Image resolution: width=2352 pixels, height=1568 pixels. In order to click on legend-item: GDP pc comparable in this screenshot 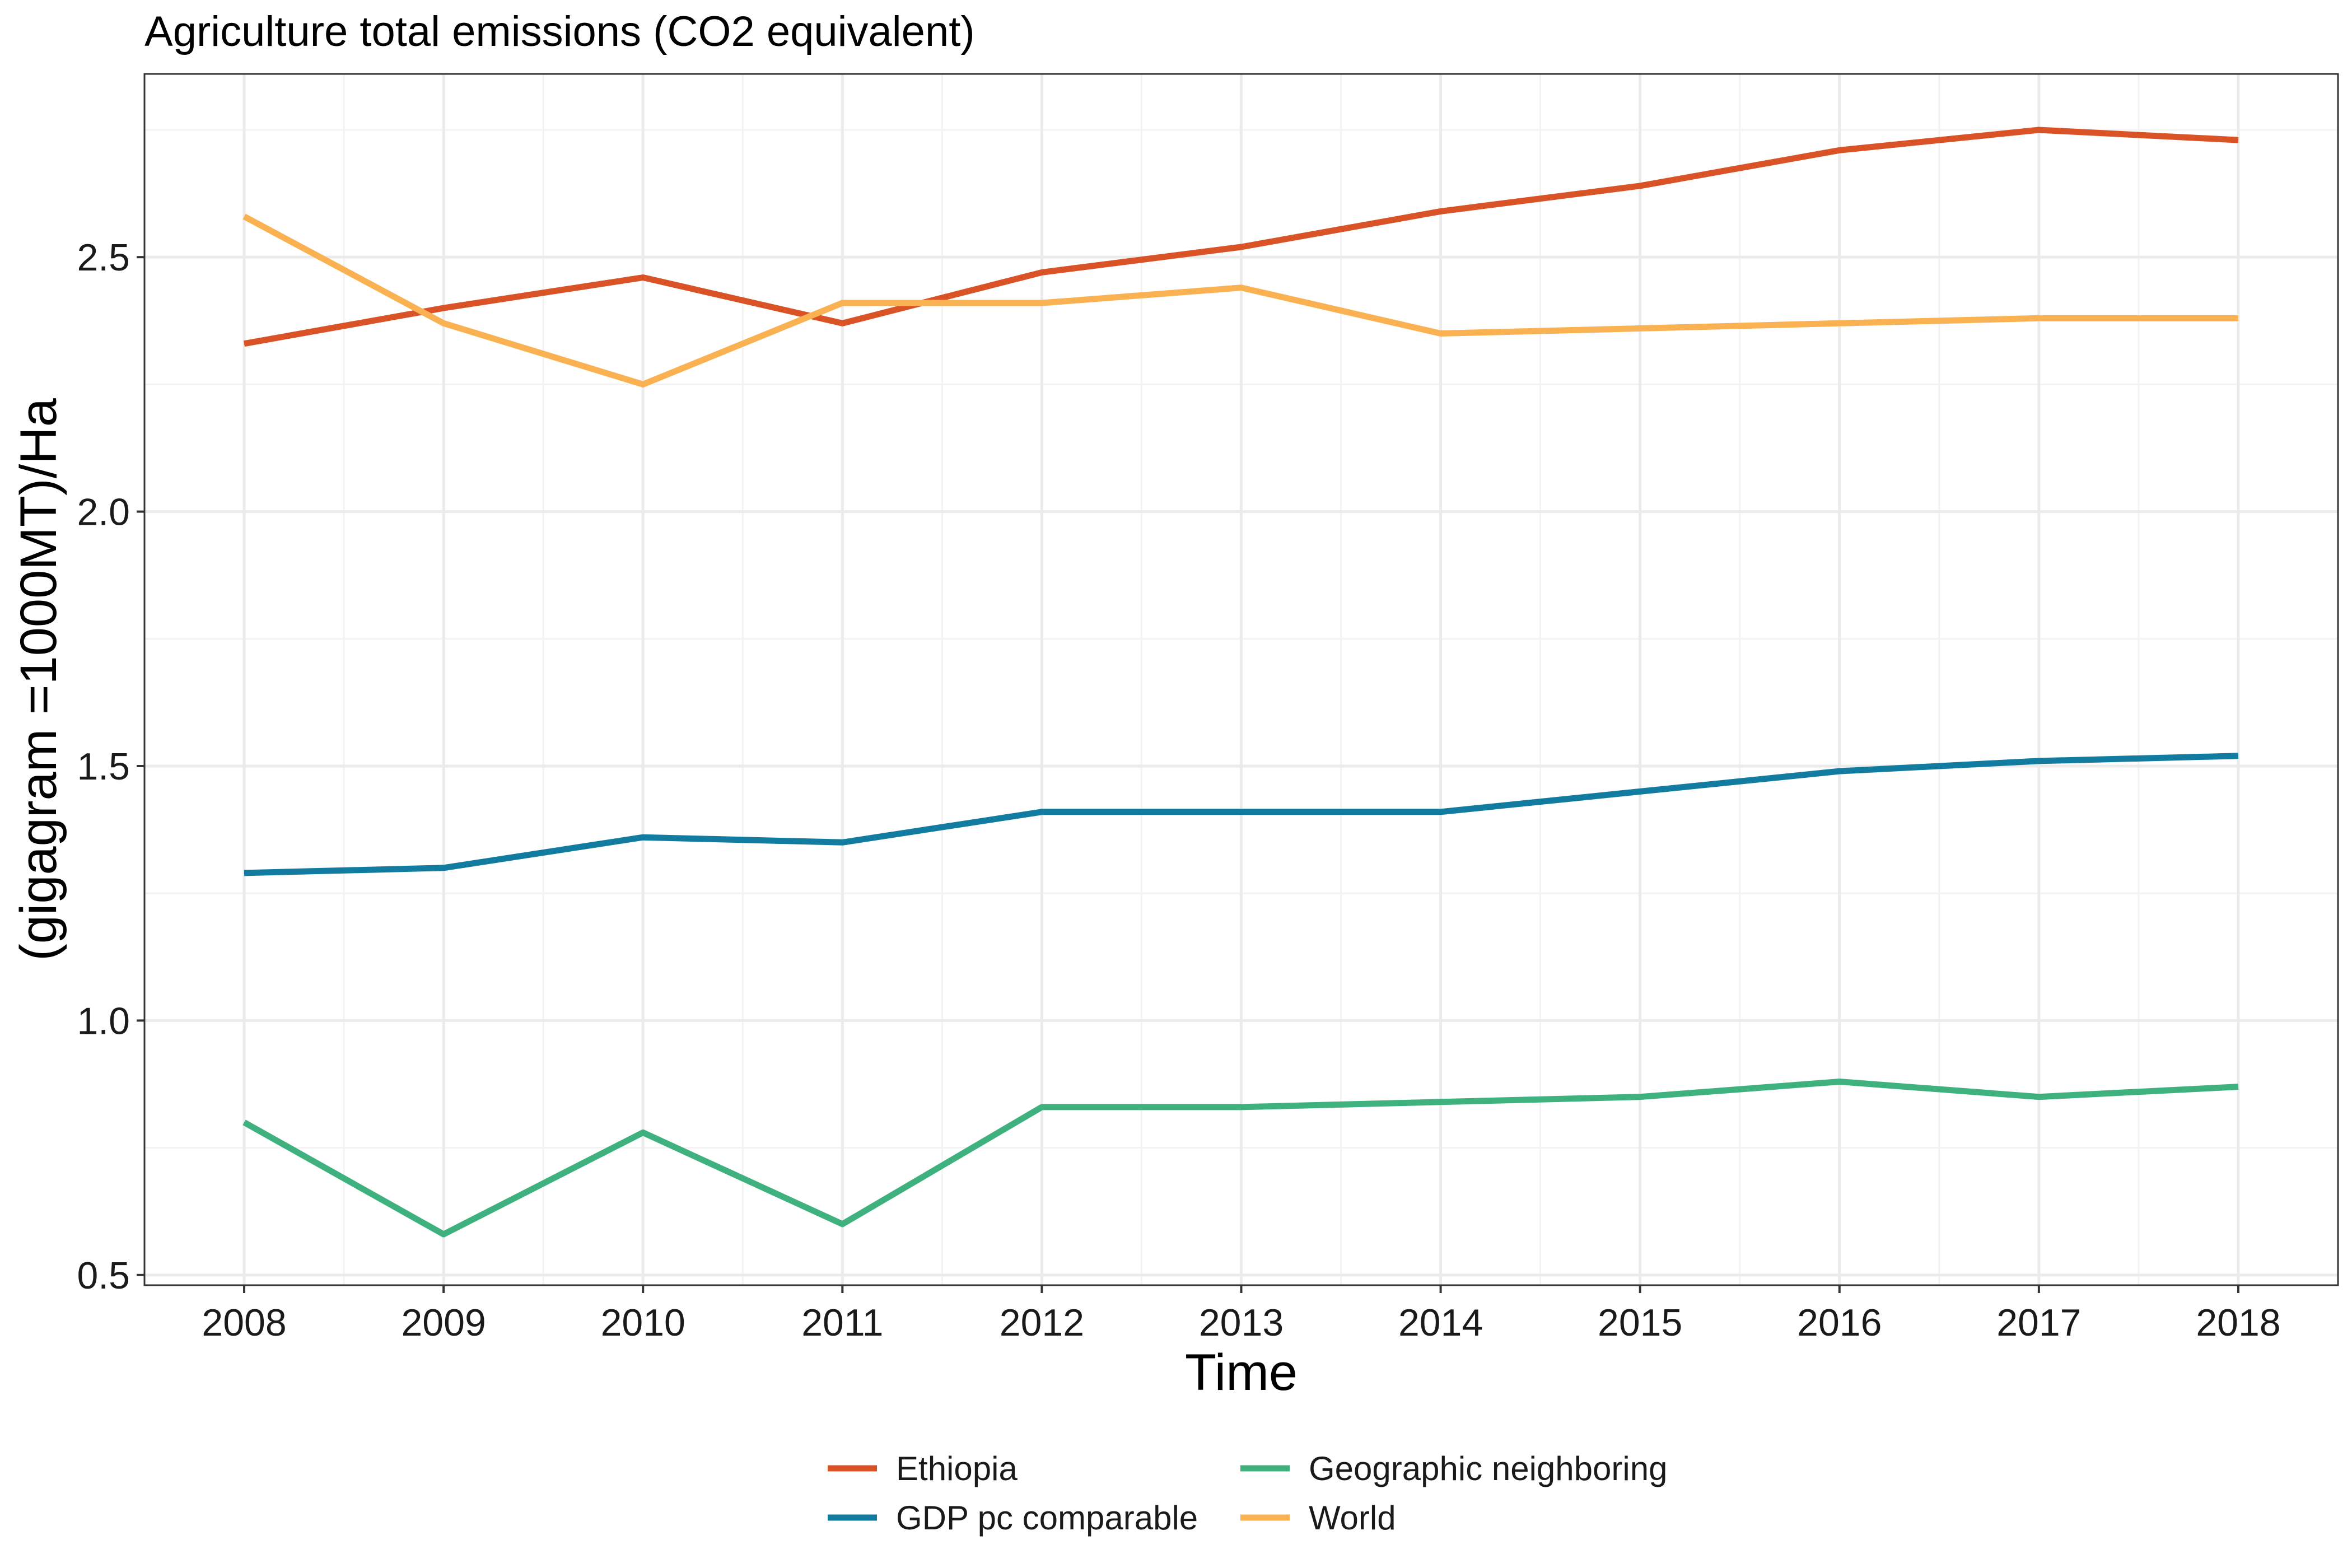, I will do `click(1013, 1518)`.